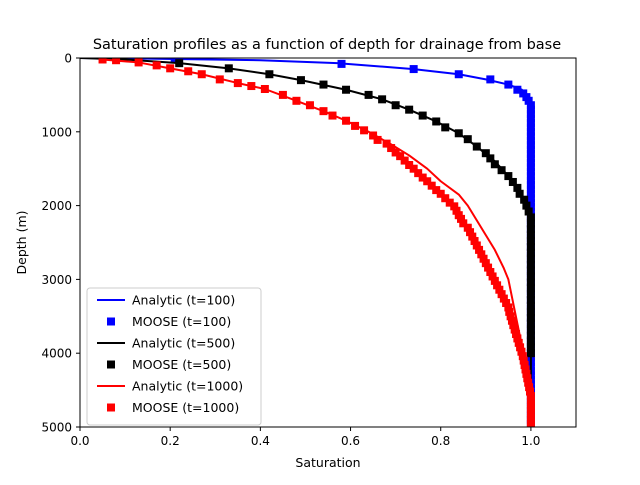  What do you see at coordinates (56, 280) in the screenshot?
I see `y-tick-label-3: 3000` at bounding box center [56, 280].